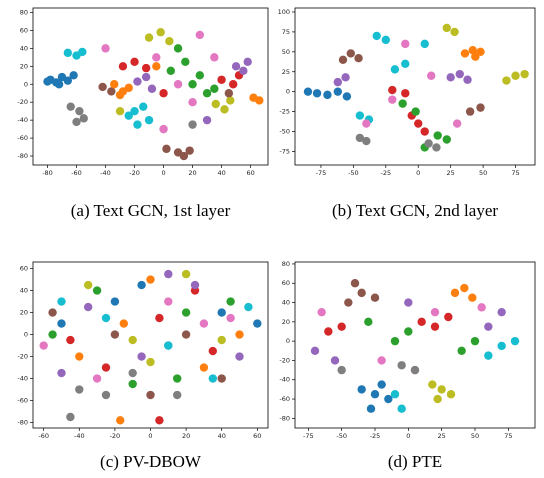 This screenshot has width=544, height=478. What do you see at coordinates (415, 461) in the screenshot?
I see `caption: (d) PTE` at bounding box center [415, 461].